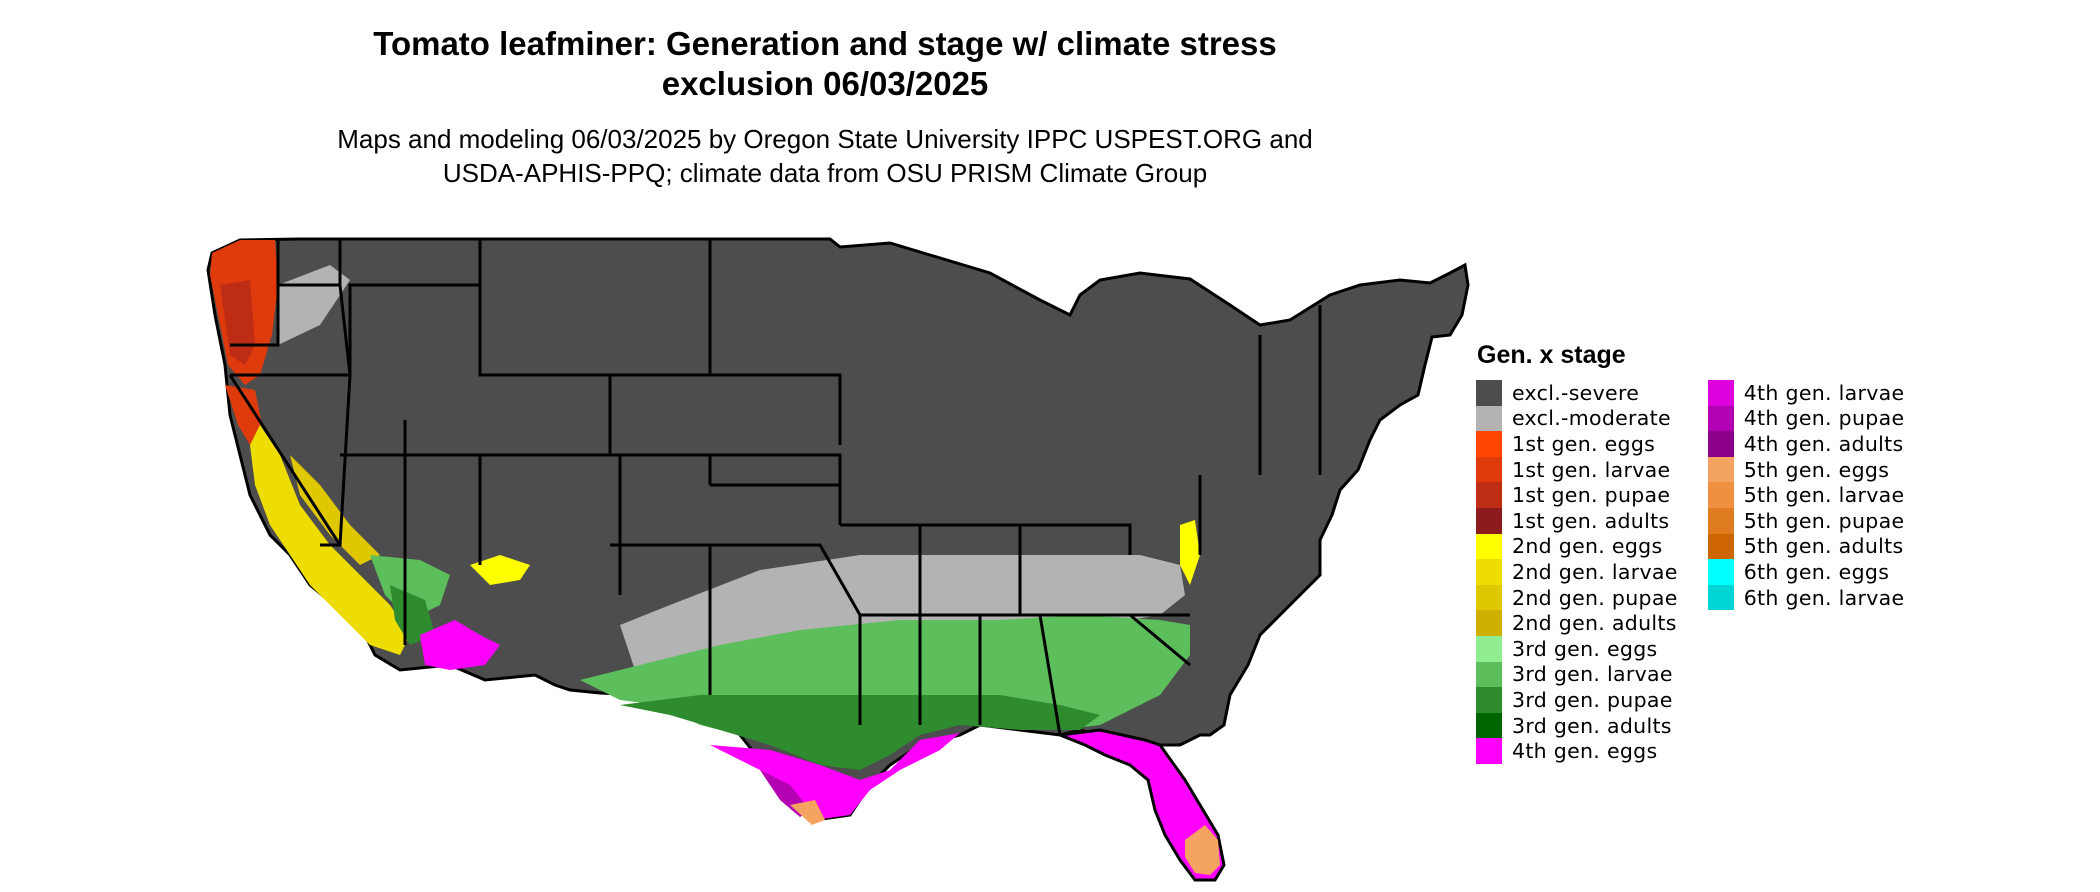 This screenshot has height=892, width=2100. What do you see at coordinates (1816, 571) in the screenshot?
I see `legend-label: 6th gen. eggs` at bounding box center [1816, 571].